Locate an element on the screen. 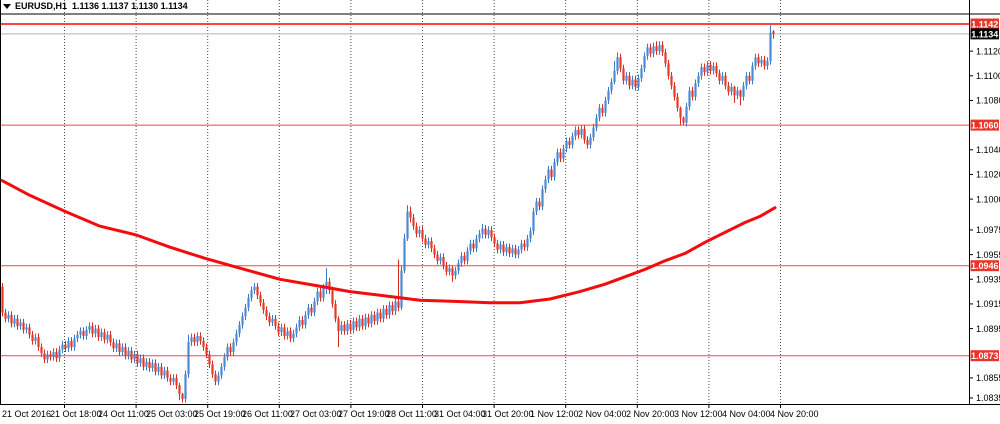 Image resolution: width=1000 pixels, height=424 pixels. price-axis-label: 1.1040 is located at coordinates (988, 150).